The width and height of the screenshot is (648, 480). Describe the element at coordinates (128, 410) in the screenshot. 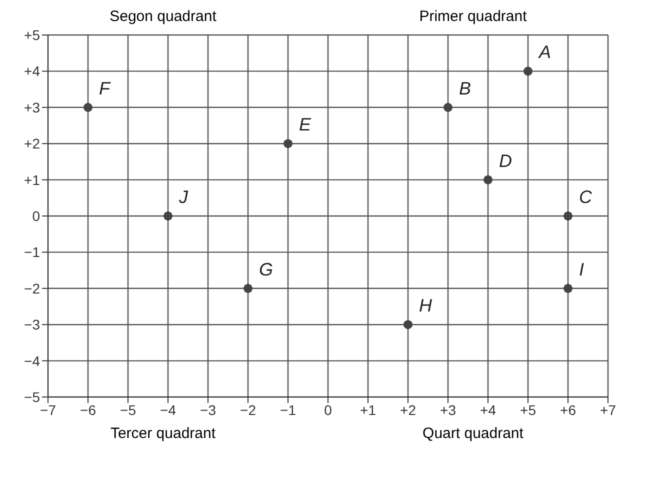

I see `x-tick-label: −5` at that location.